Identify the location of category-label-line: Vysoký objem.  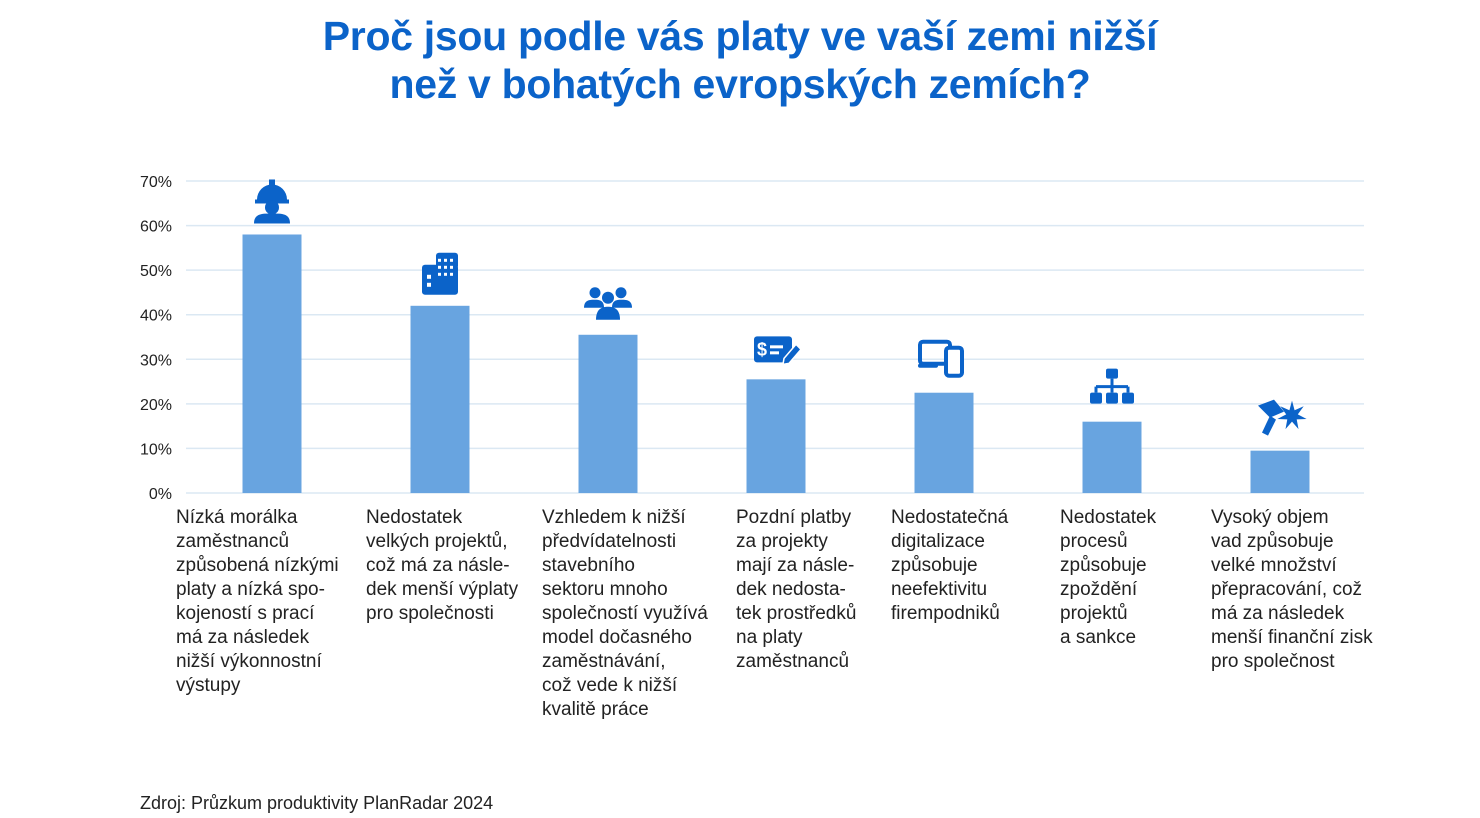
(1270, 517).